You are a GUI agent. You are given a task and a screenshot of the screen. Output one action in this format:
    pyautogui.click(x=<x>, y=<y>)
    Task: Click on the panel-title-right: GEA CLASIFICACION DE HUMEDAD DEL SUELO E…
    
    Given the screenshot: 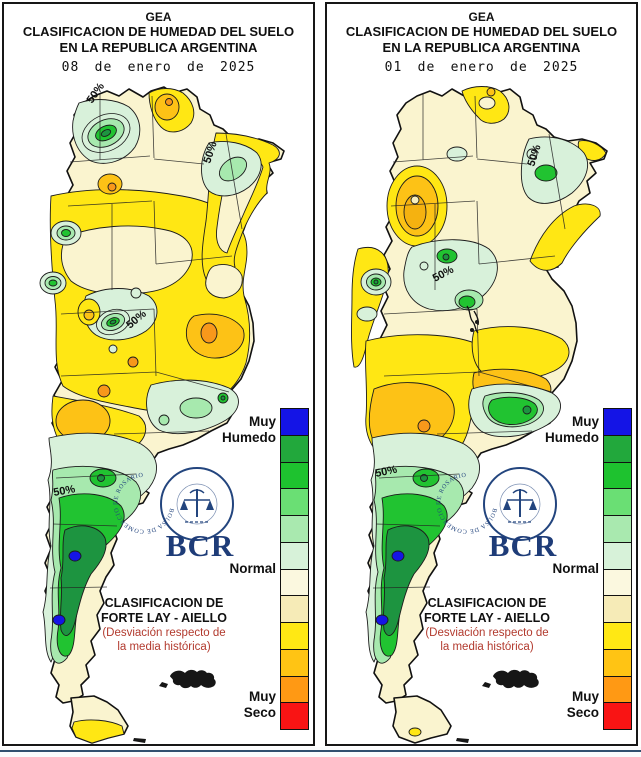 What is the action you would take?
    pyautogui.click(x=481, y=42)
    